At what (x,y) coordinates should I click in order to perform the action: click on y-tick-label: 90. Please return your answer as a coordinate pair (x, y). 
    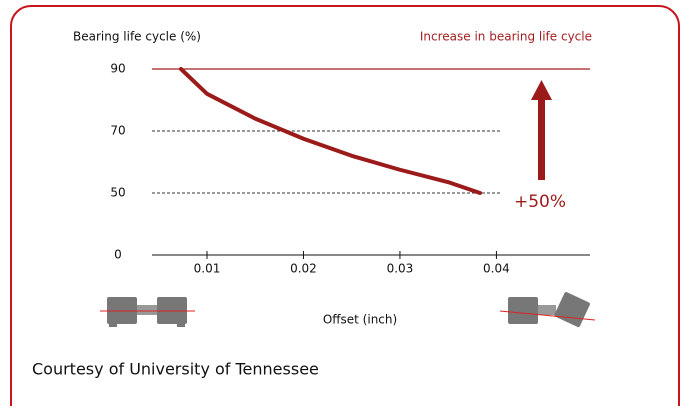
    Looking at the image, I should click on (117, 69).